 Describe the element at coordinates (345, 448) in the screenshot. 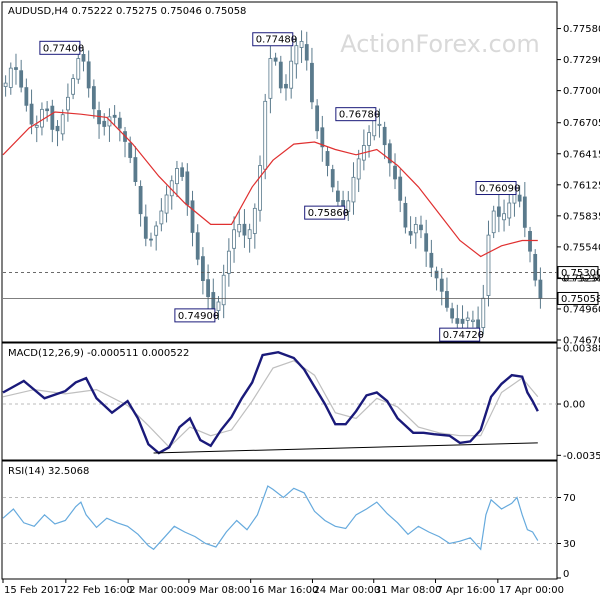

I see `macd-trendline` at that location.